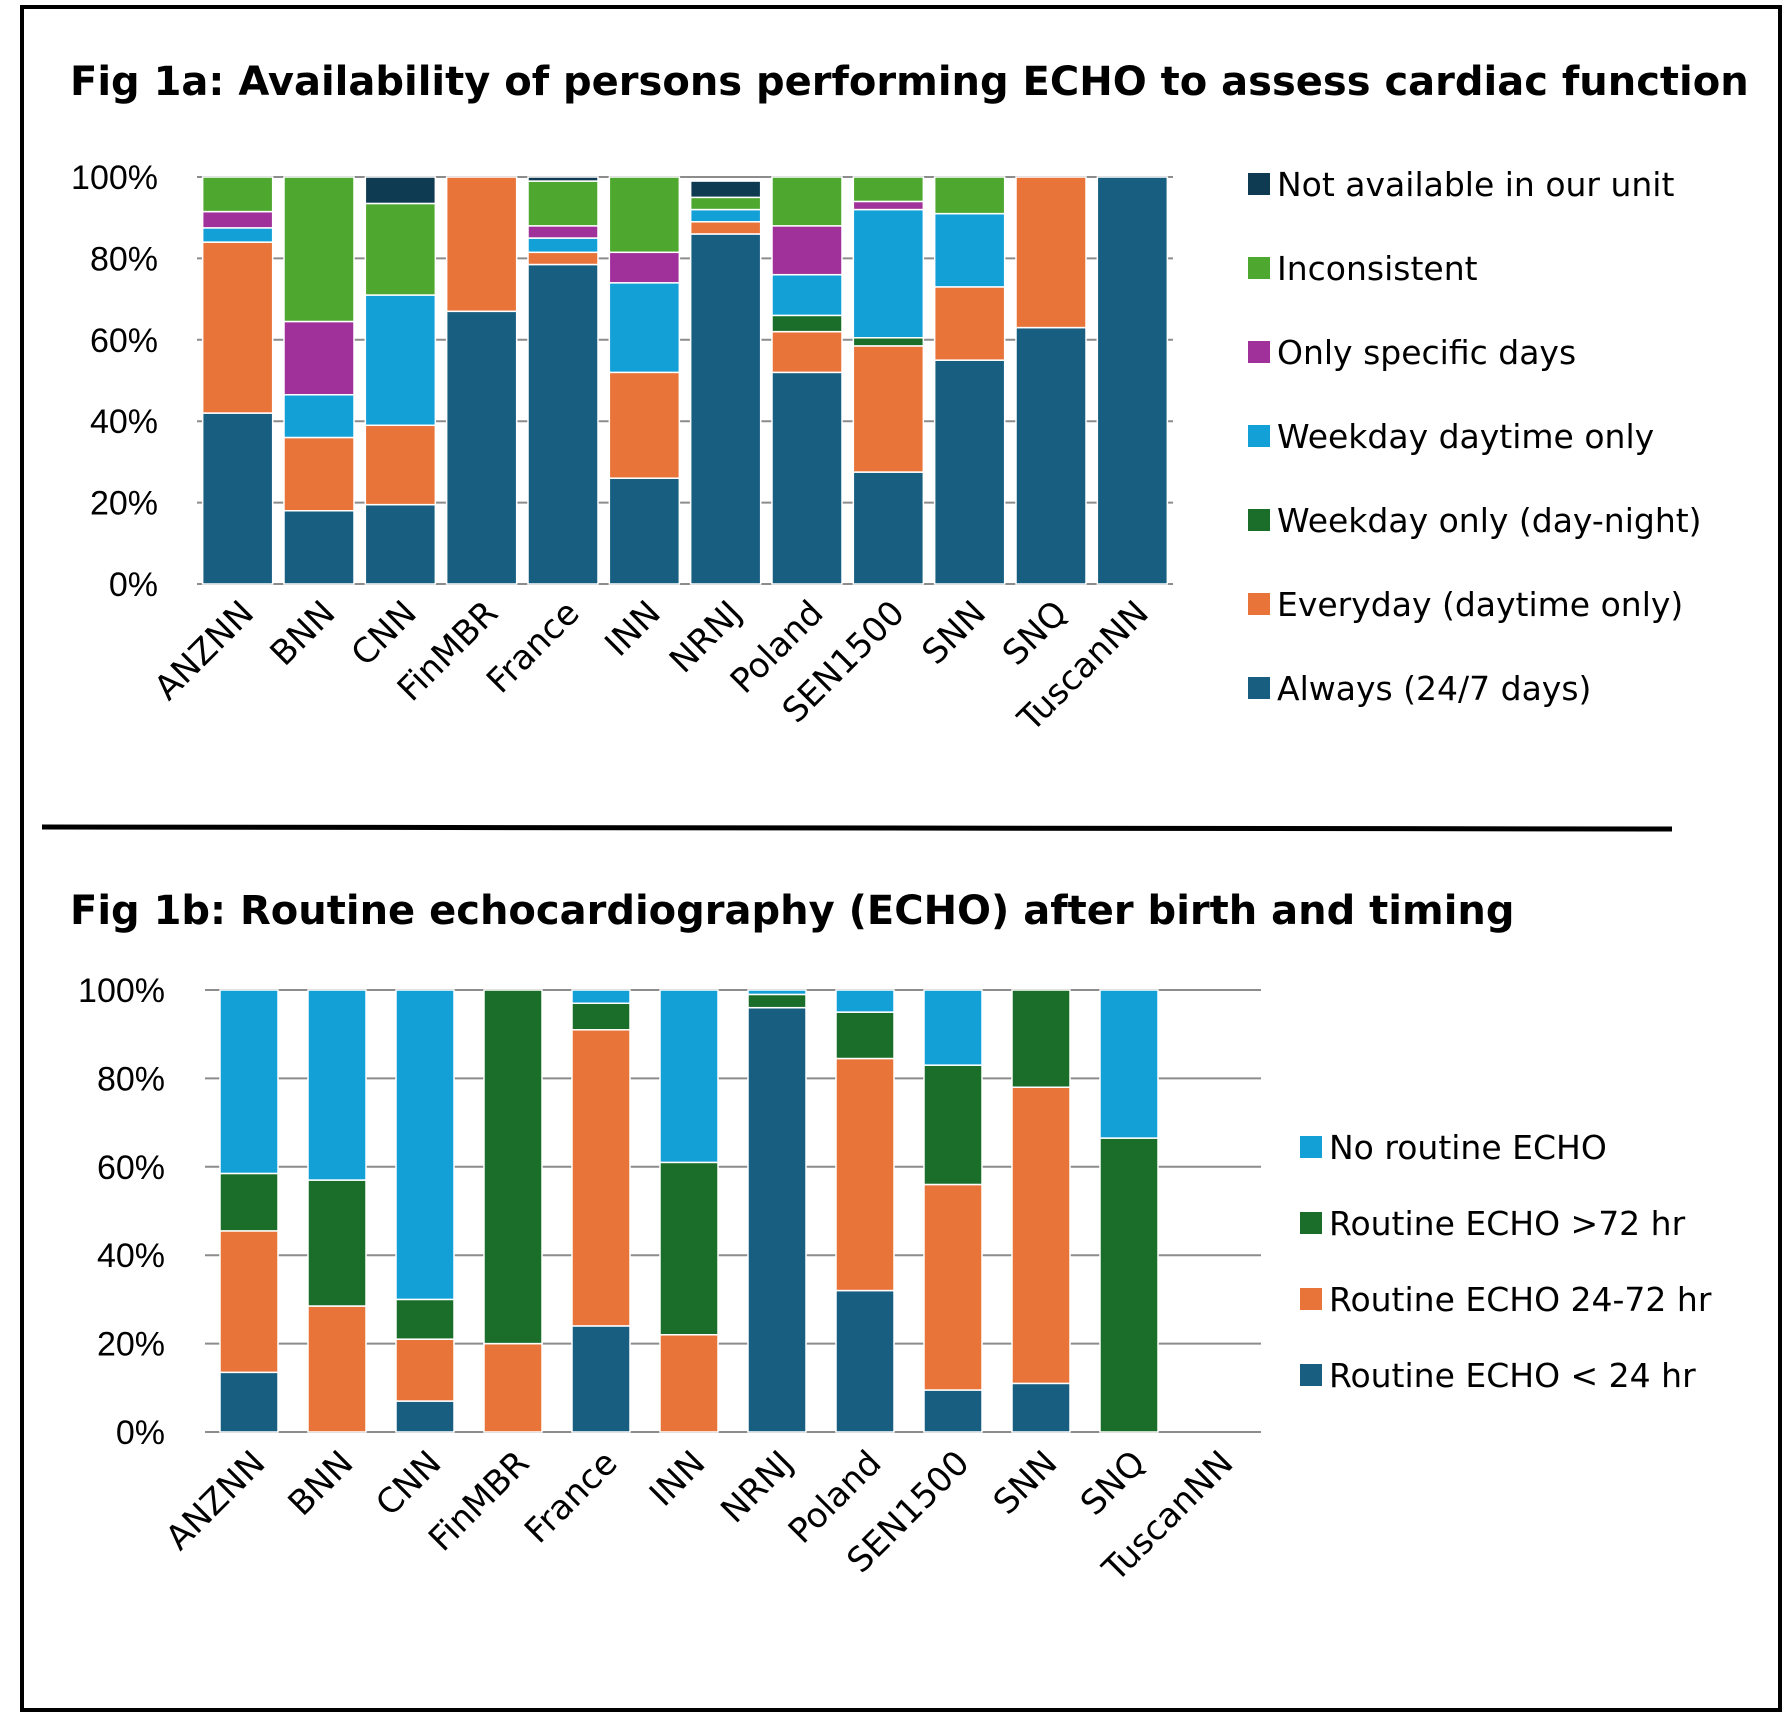 Image resolution: width=1787 pixels, height=1720 pixels. I want to click on bar-france-no-routine-echo, so click(601, 997).